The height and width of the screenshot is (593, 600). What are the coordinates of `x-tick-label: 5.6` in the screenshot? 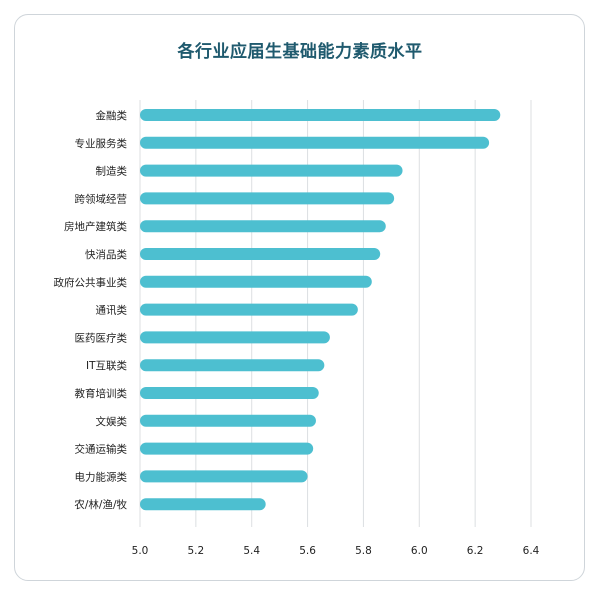 It's located at (307, 551).